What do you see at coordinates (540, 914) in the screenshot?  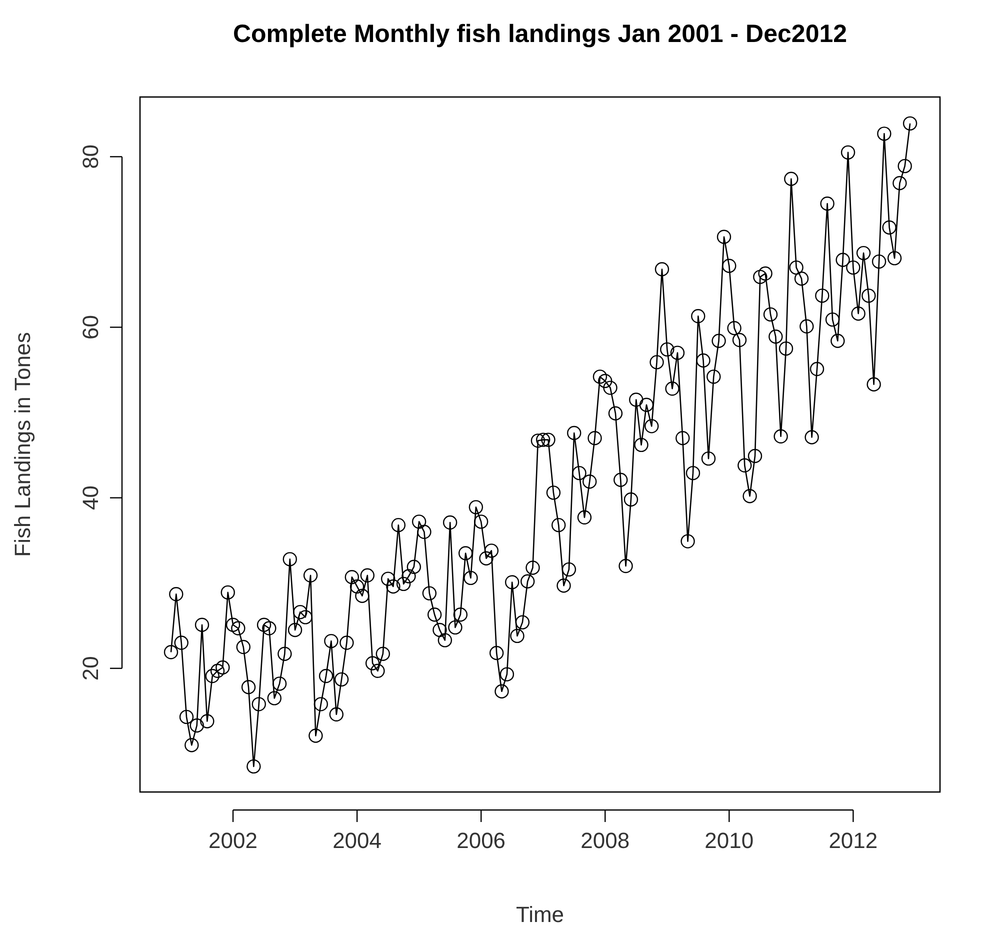 I see `x-axis-title: Time` at bounding box center [540, 914].